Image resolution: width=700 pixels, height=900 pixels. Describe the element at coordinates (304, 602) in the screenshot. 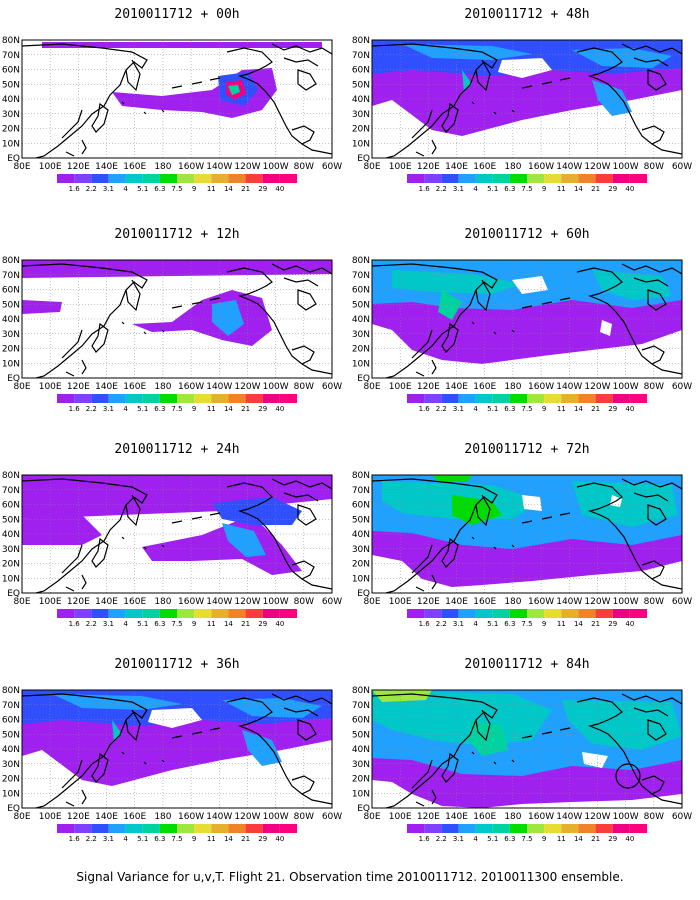

I see `lon-tick-label: 80W` at that location.